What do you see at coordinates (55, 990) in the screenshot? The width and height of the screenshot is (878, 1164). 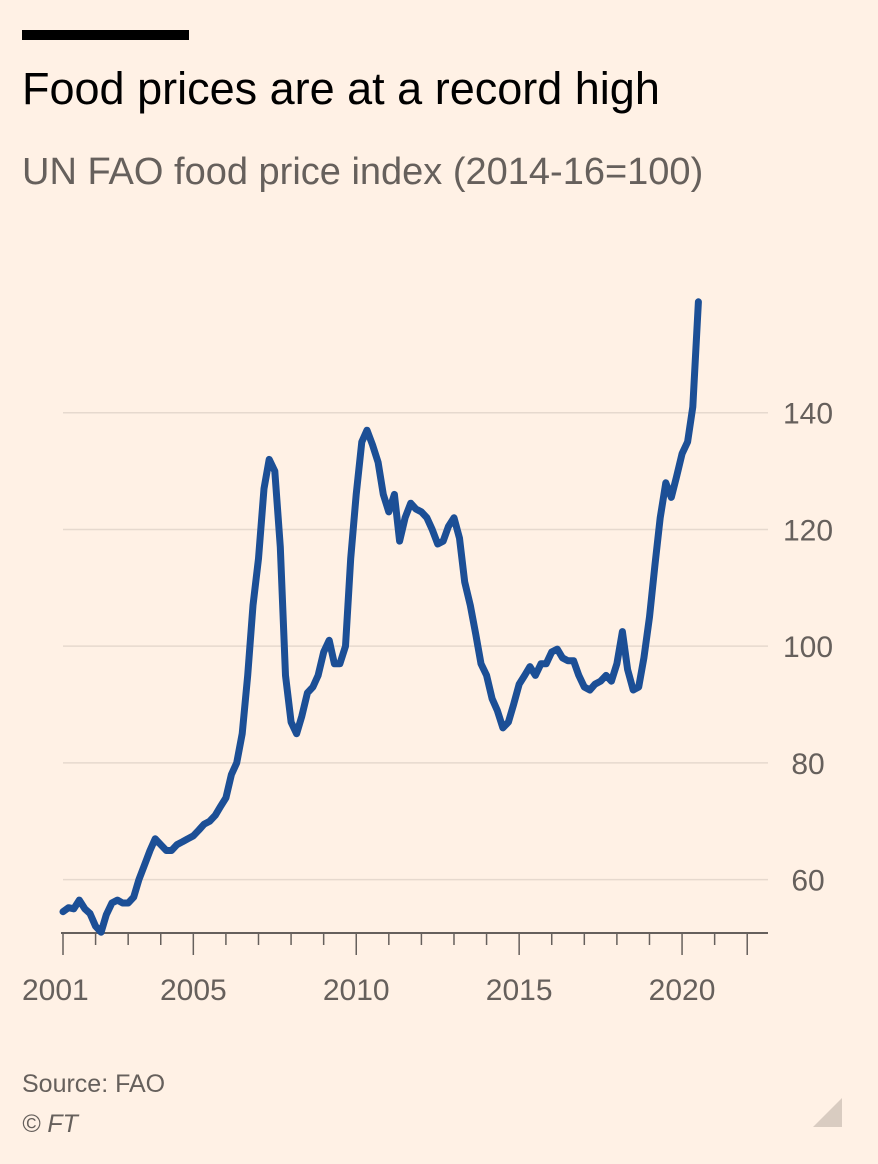 I see `x-tick-label-2001: 2001` at bounding box center [55, 990].